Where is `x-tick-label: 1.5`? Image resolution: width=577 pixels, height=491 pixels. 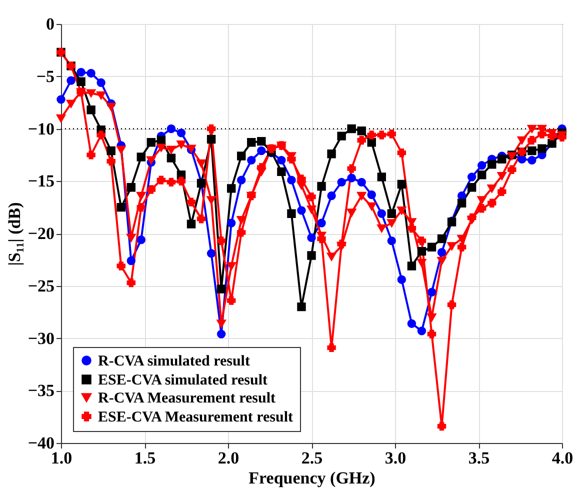
x-tick-label: 1.5 is located at coordinates (145, 458).